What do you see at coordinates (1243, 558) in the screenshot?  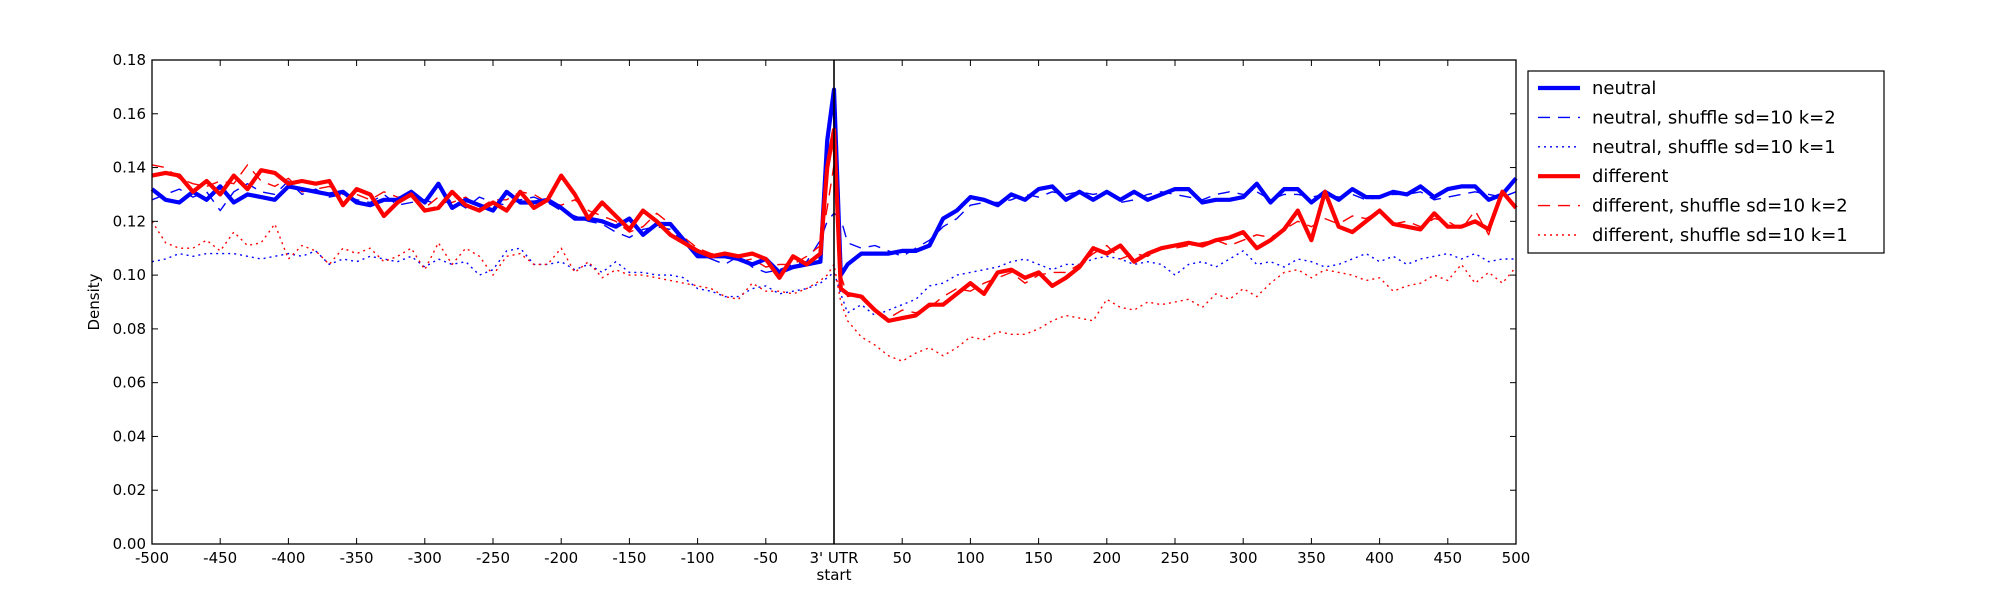 I see `x-tick-label: 300` at bounding box center [1243, 558].